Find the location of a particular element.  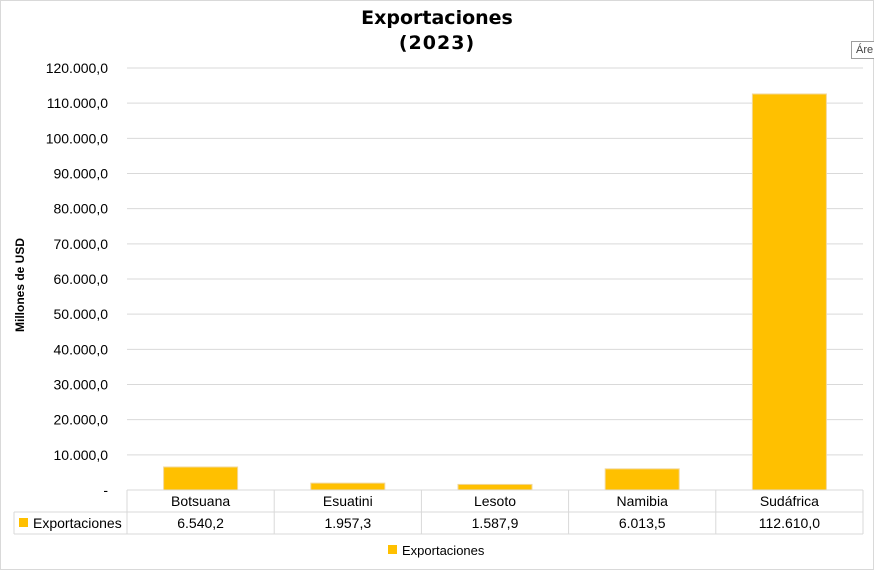

hover-tooltip: Áre is located at coordinates (862, 50).